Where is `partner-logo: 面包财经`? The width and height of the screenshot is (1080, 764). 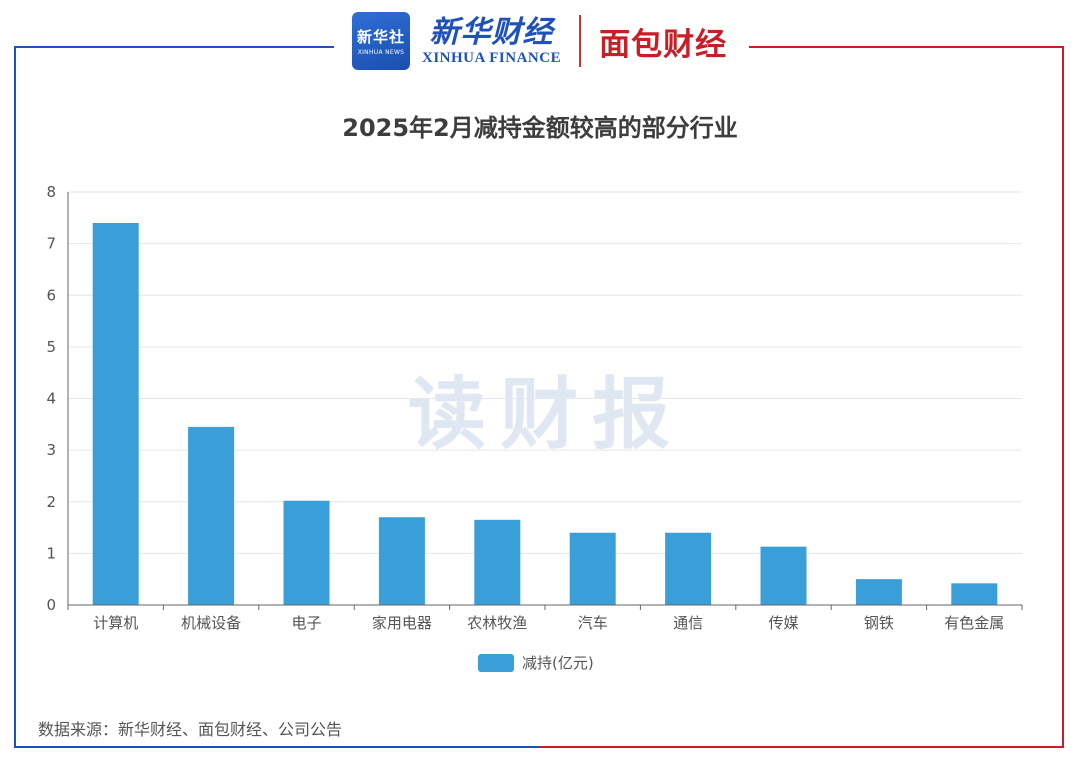
partner-logo: 面包财经 is located at coordinates (663, 44).